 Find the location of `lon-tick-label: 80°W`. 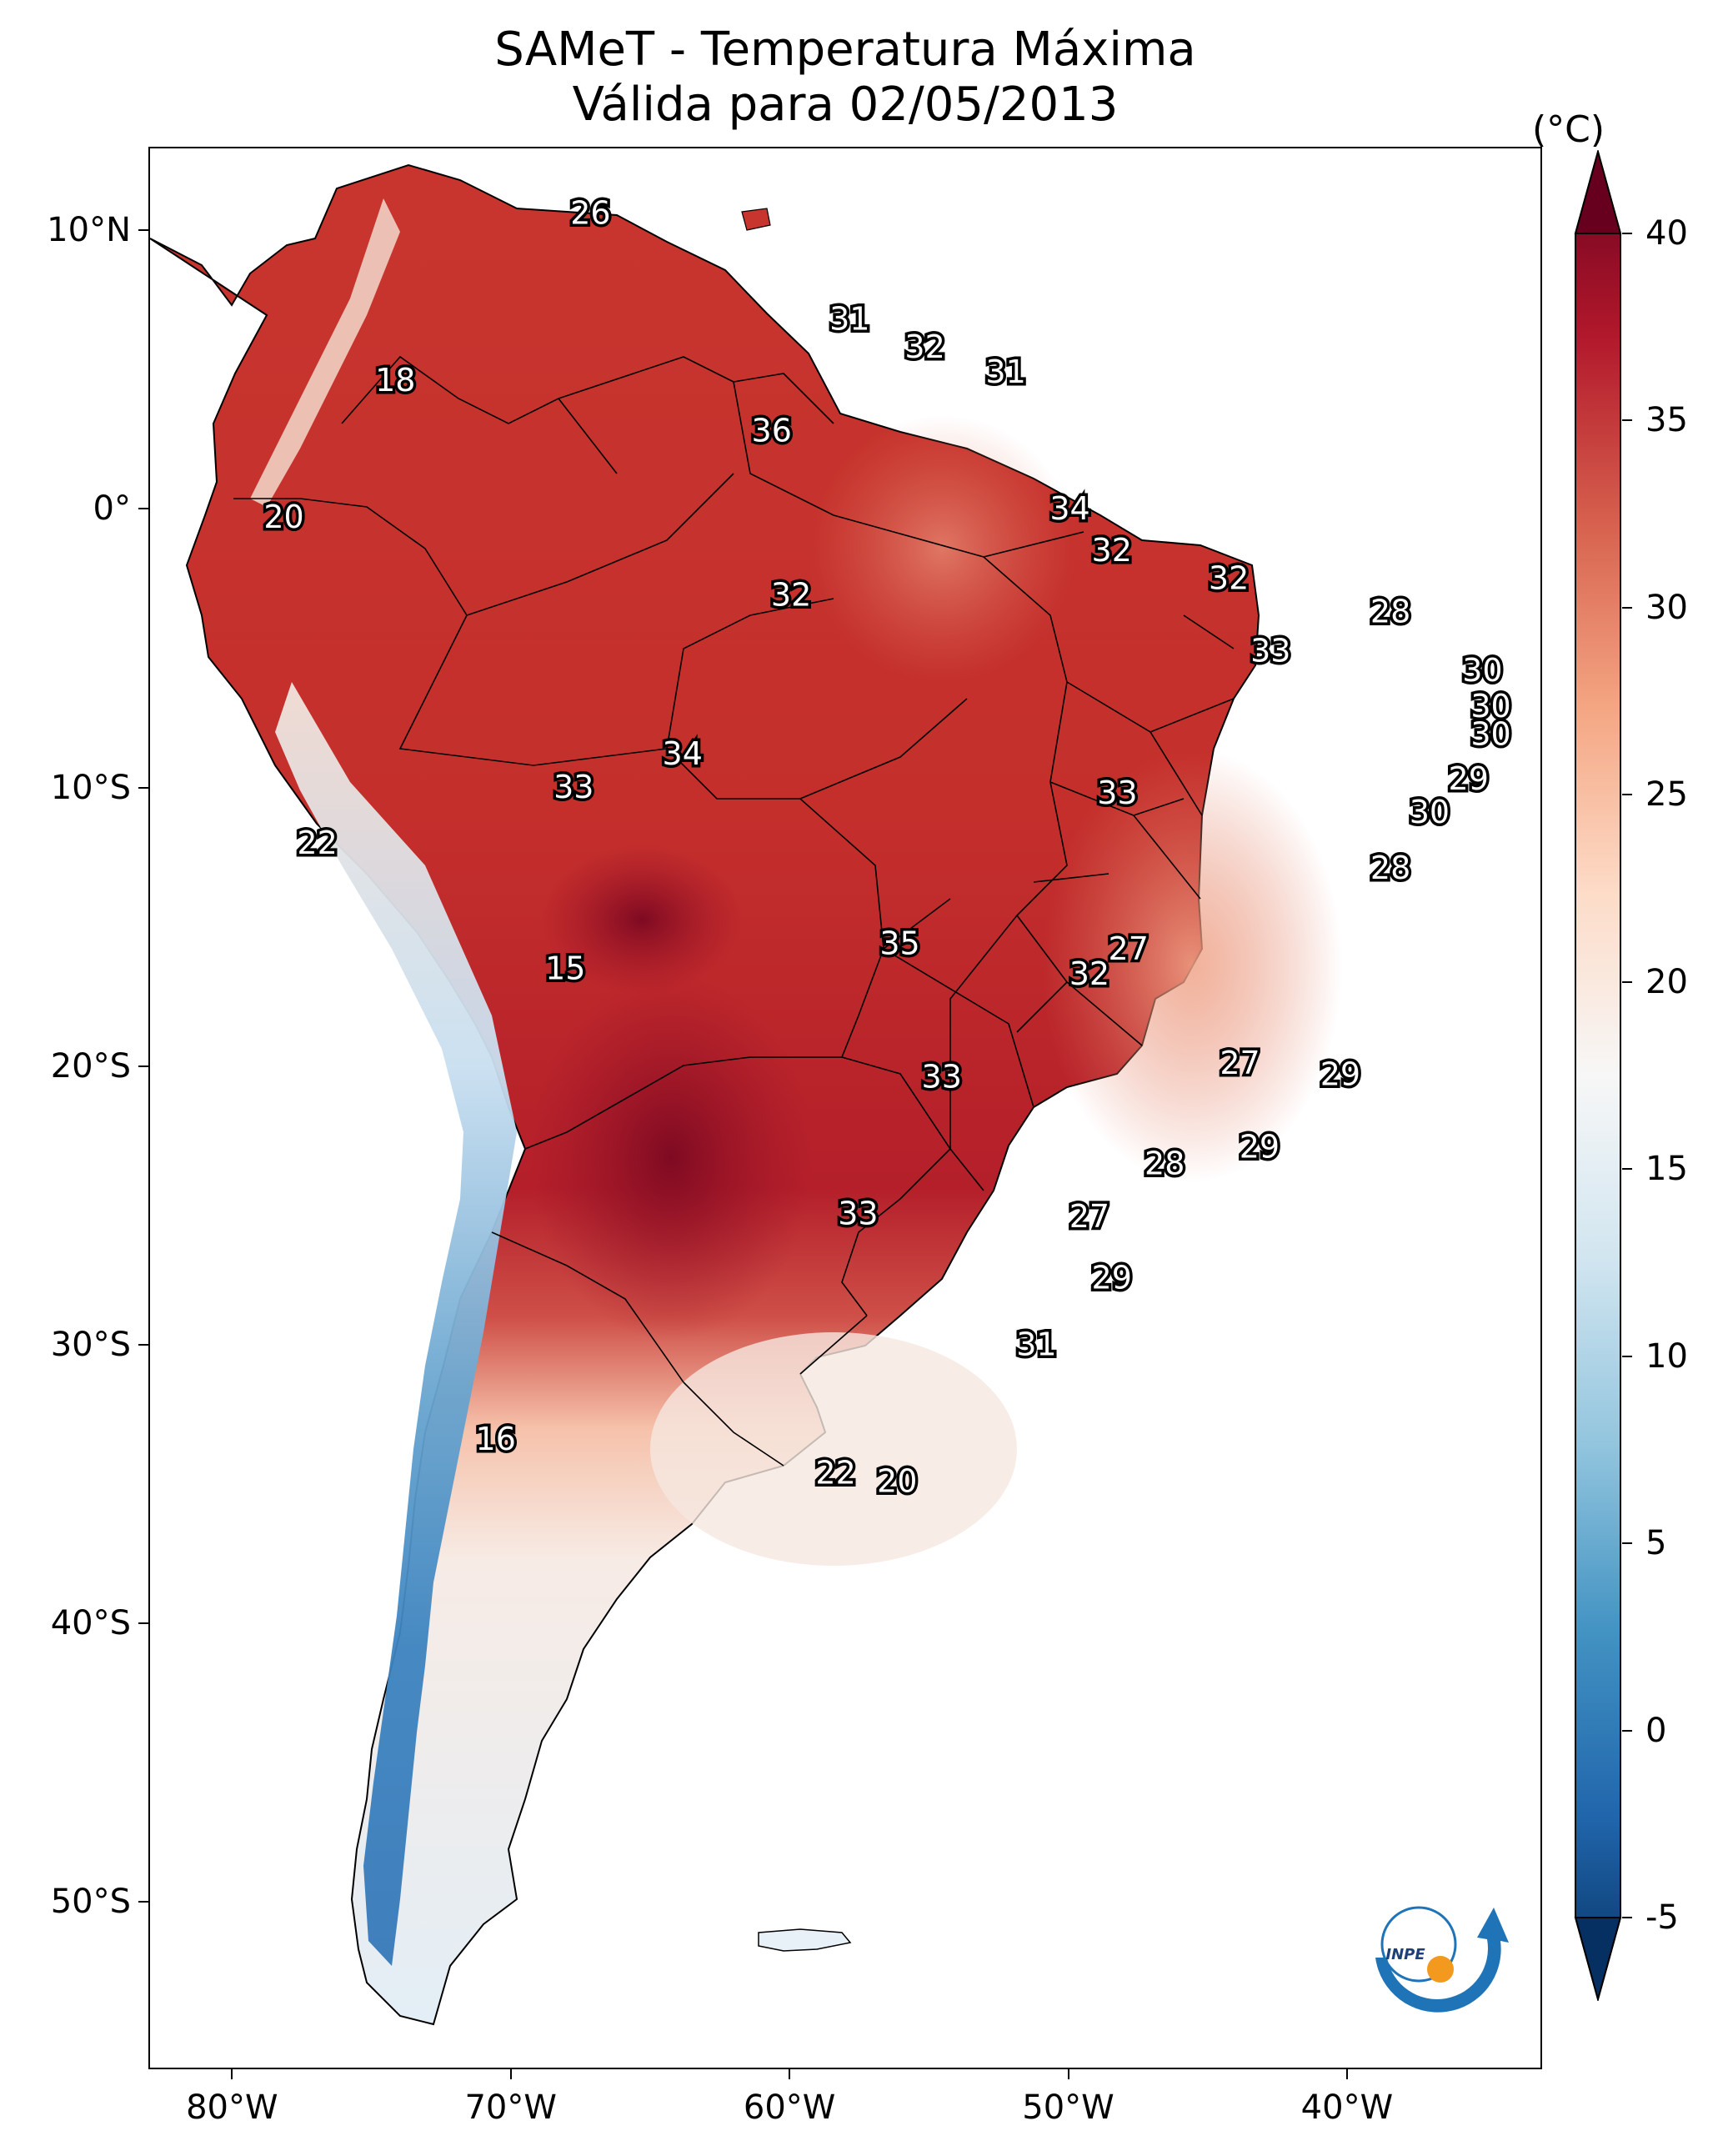

lon-tick-label: 80°W is located at coordinates (232, 2107).